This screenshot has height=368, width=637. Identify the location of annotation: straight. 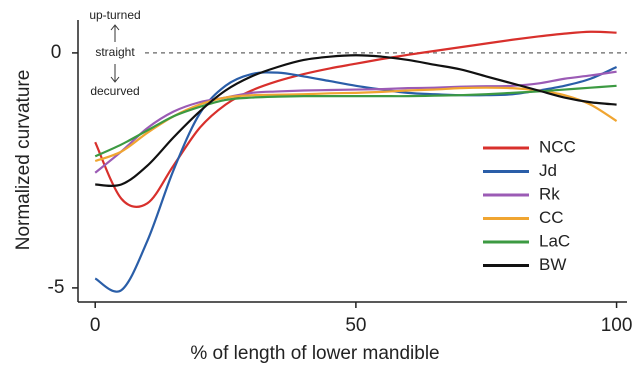
(115, 52).